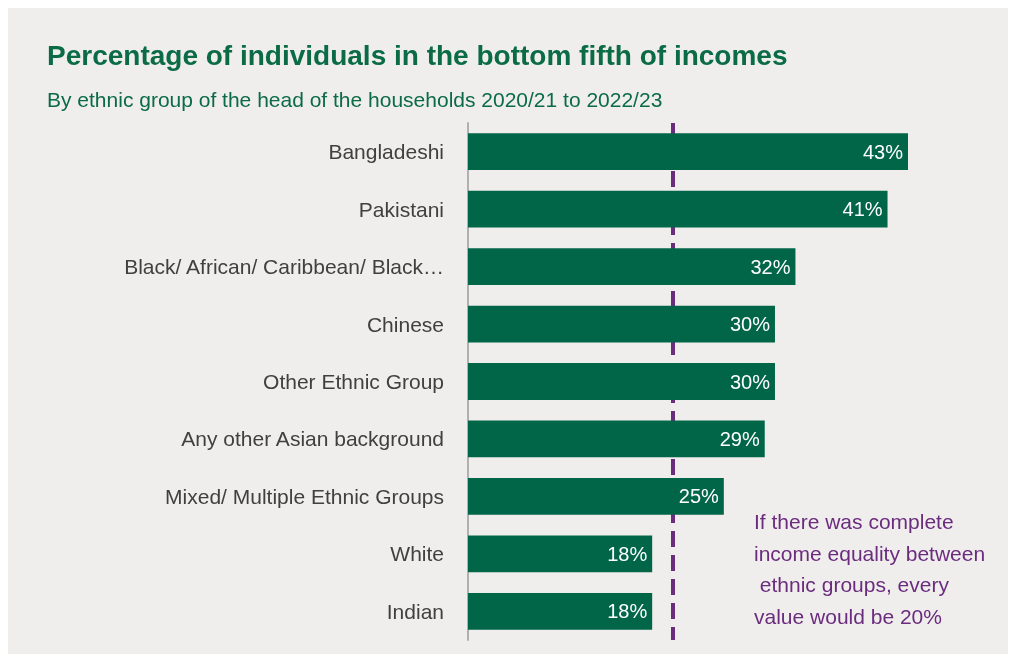 The height and width of the screenshot is (662, 1015). Describe the element at coordinates (870, 569) in the screenshot. I see `ref-line-label: If there was complete income equality between ethnic groups, every value would be 20%` at that location.